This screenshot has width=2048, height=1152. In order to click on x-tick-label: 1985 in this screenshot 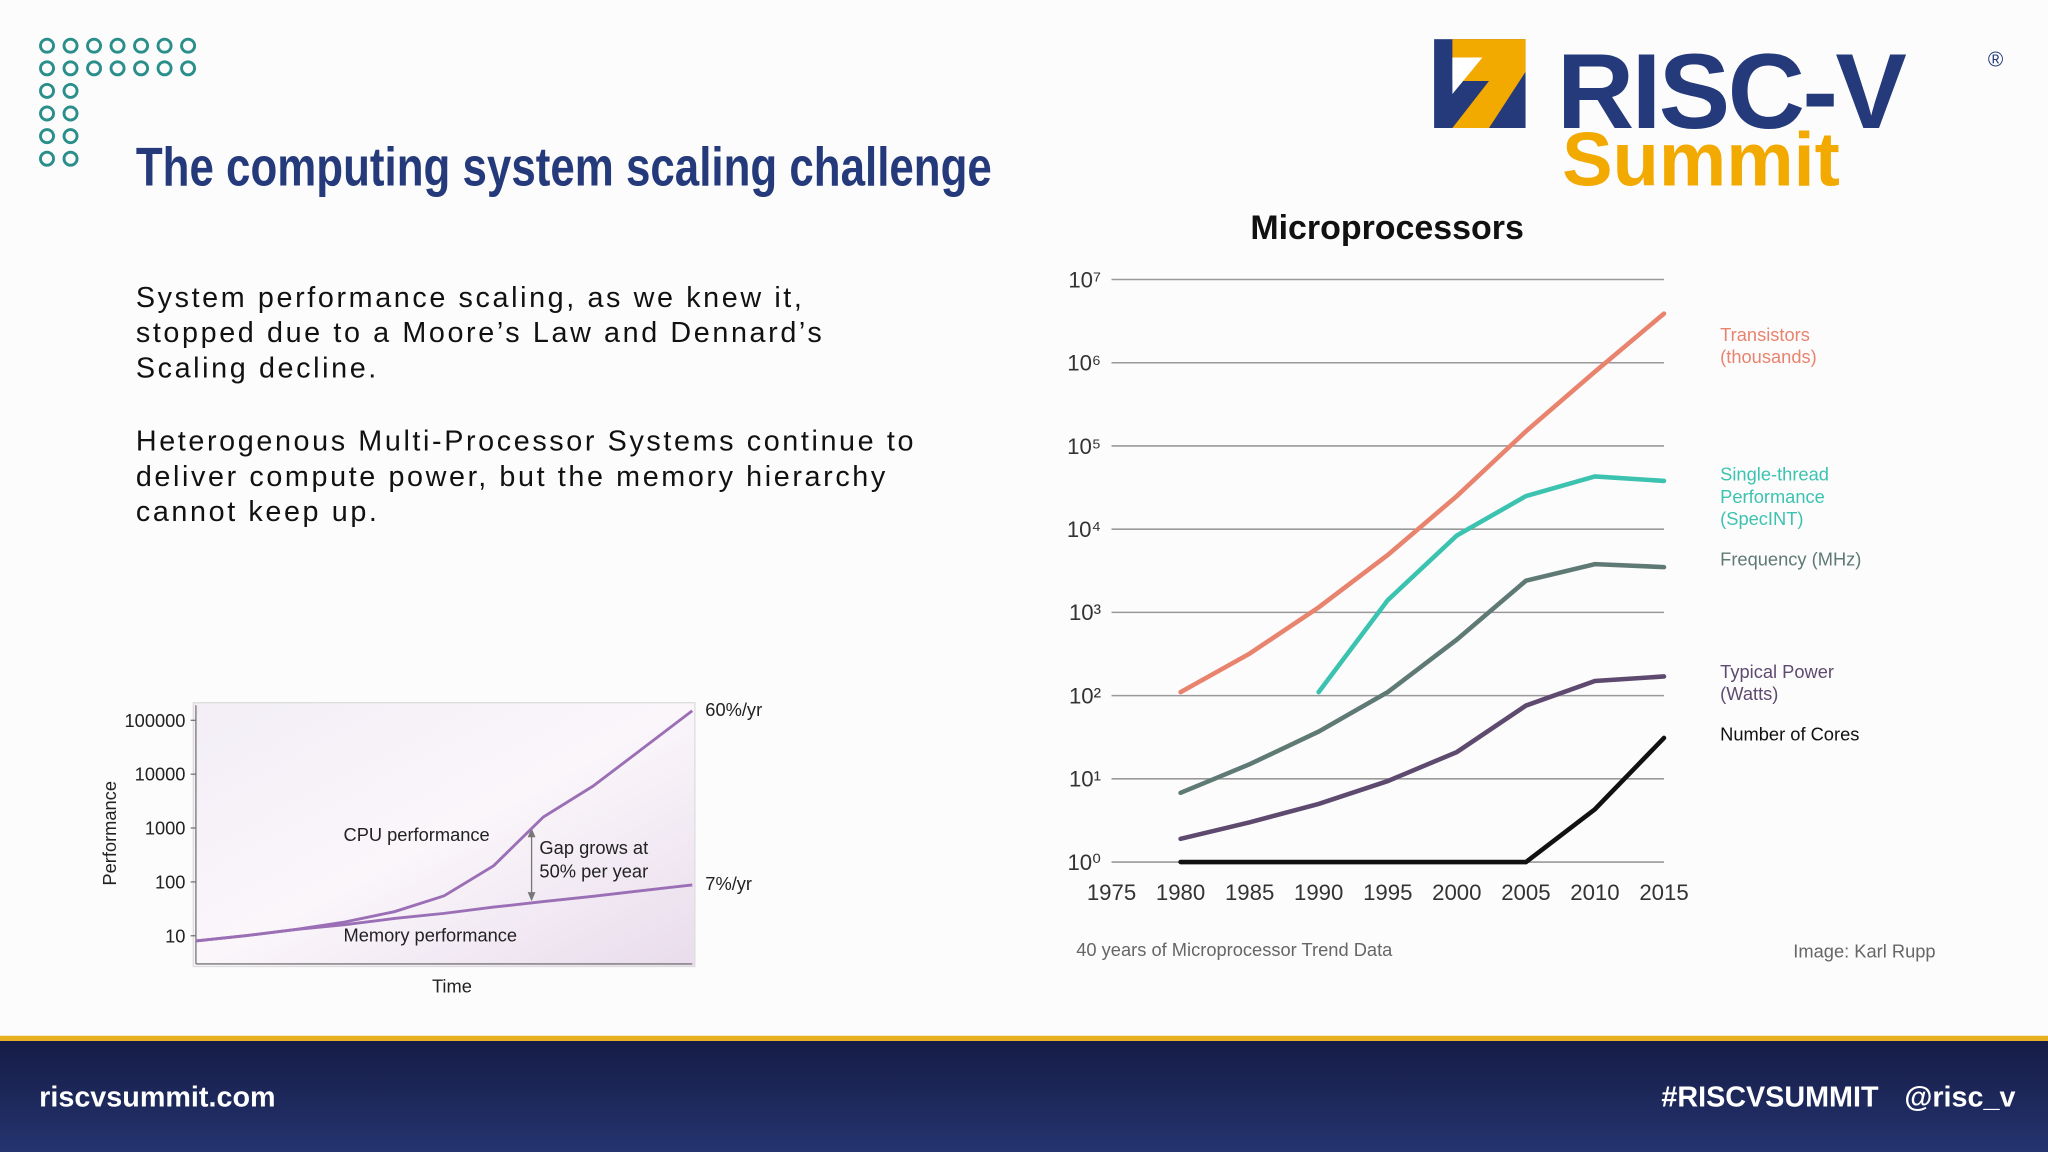, I will do `click(1249, 892)`.